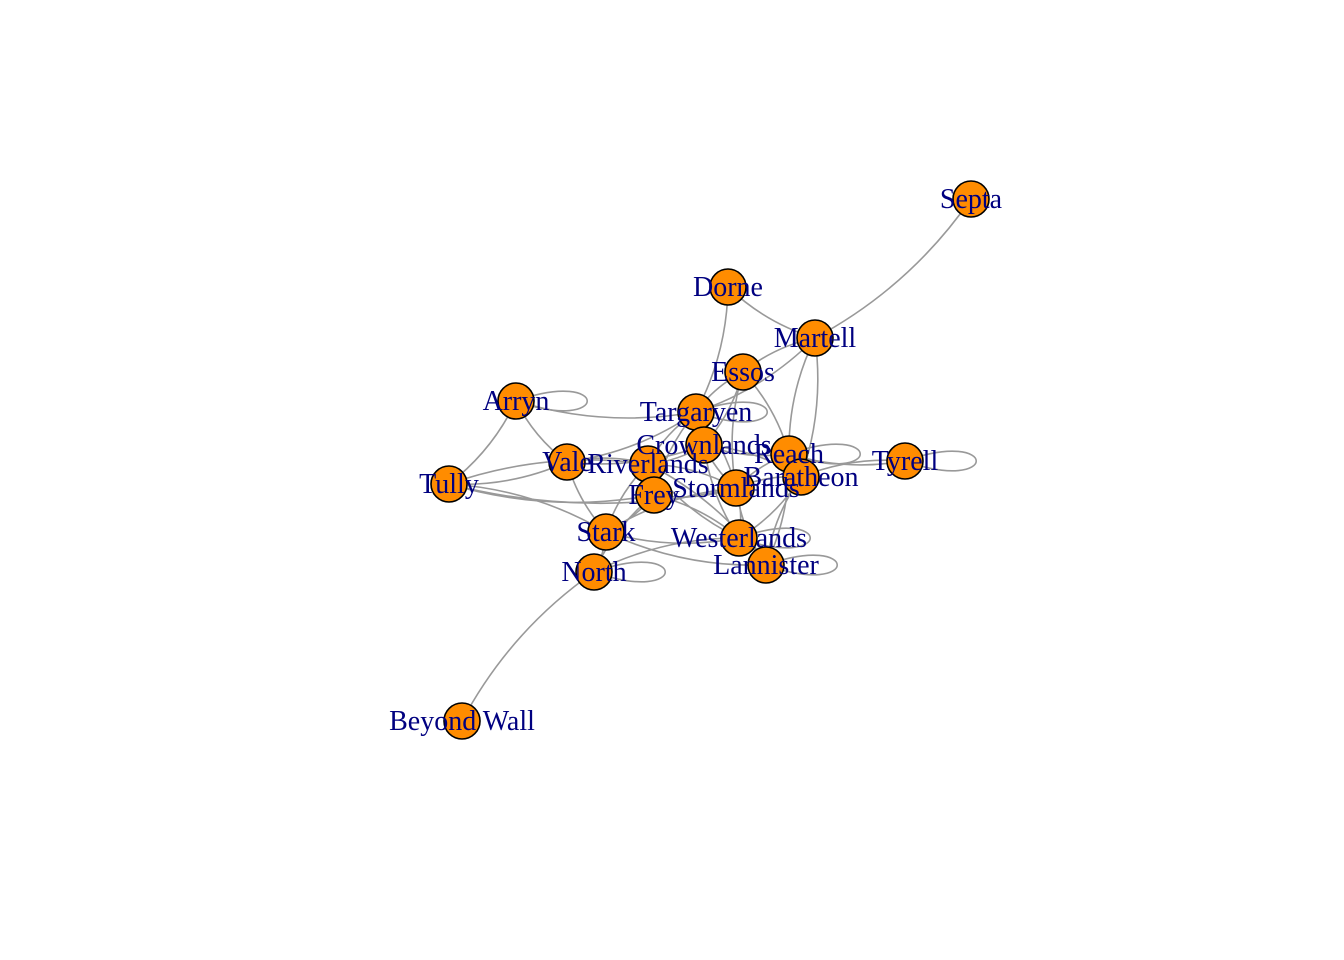 This screenshot has width=1344, height=960. I want to click on node-label-crownlands: Crownlands, so click(703, 445).